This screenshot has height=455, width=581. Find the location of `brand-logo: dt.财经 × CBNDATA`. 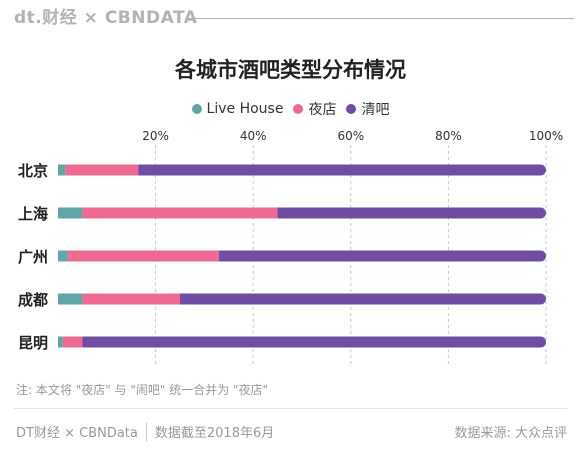

brand-logo: dt.财经 × CBNDATA is located at coordinates (106, 18).